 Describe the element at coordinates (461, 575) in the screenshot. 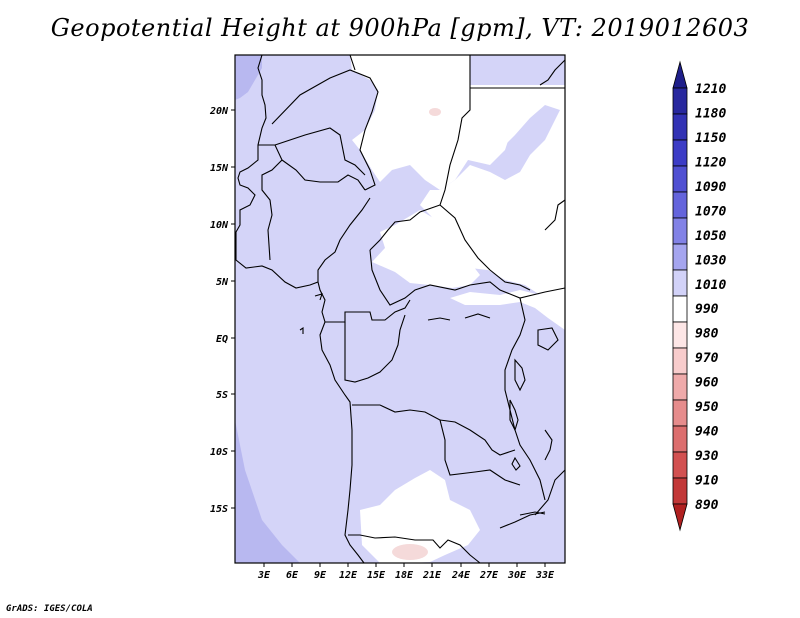

I see `x-tick-label: 24E` at that location.